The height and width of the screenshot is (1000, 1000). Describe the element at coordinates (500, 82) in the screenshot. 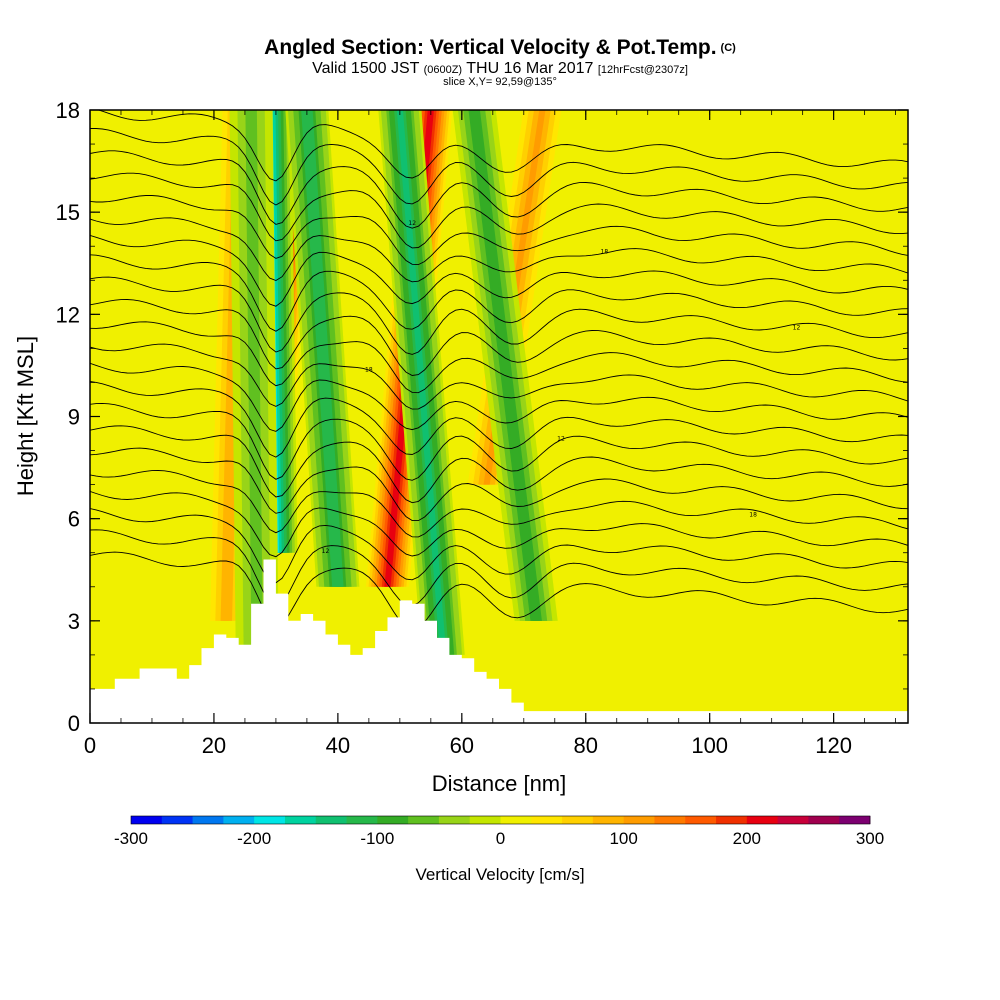

I see `slice-info: slice X,Y= 92,59@135°` at that location.